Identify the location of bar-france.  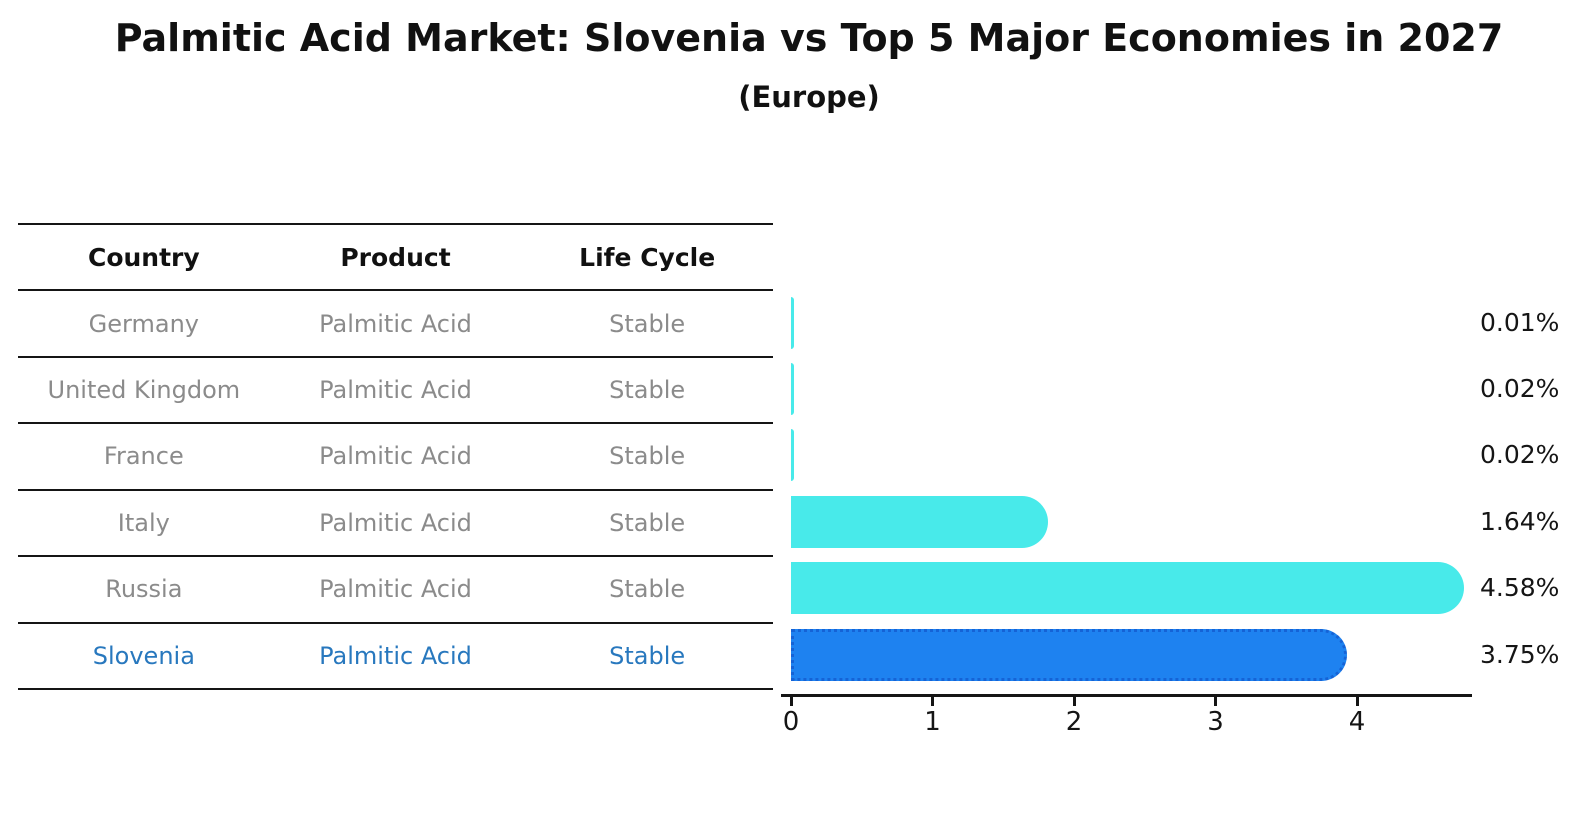
(792, 455).